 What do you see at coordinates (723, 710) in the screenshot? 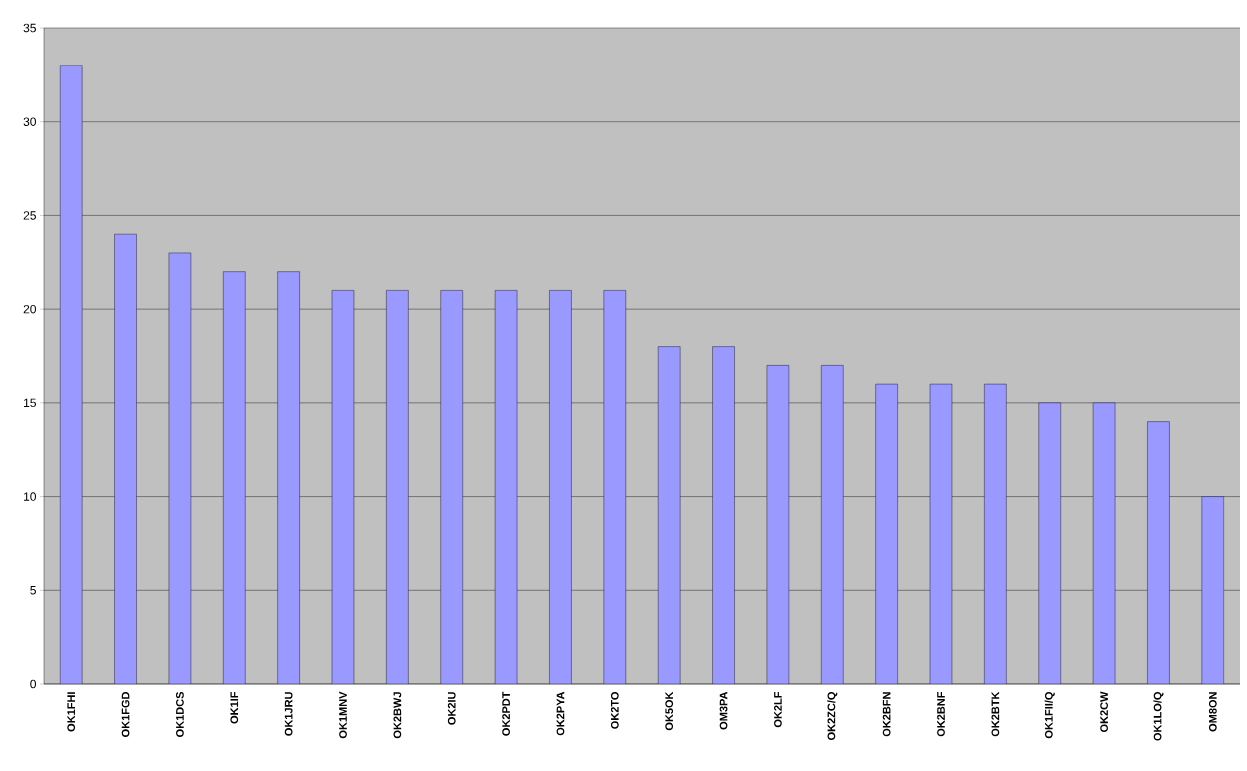
I see `x-tick-label: OM3PA` at bounding box center [723, 710].